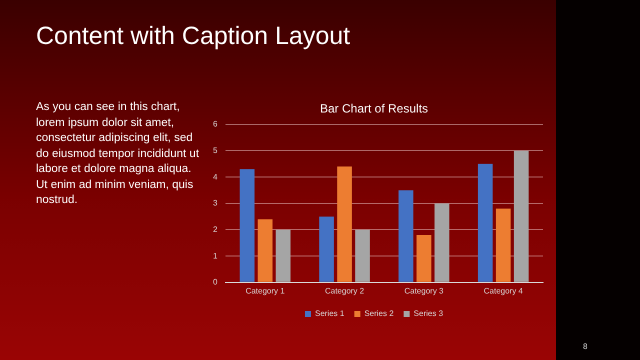  What do you see at coordinates (215, 229) in the screenshot?
I see `y-tick-label: 2` at bounding box center [215, 229].